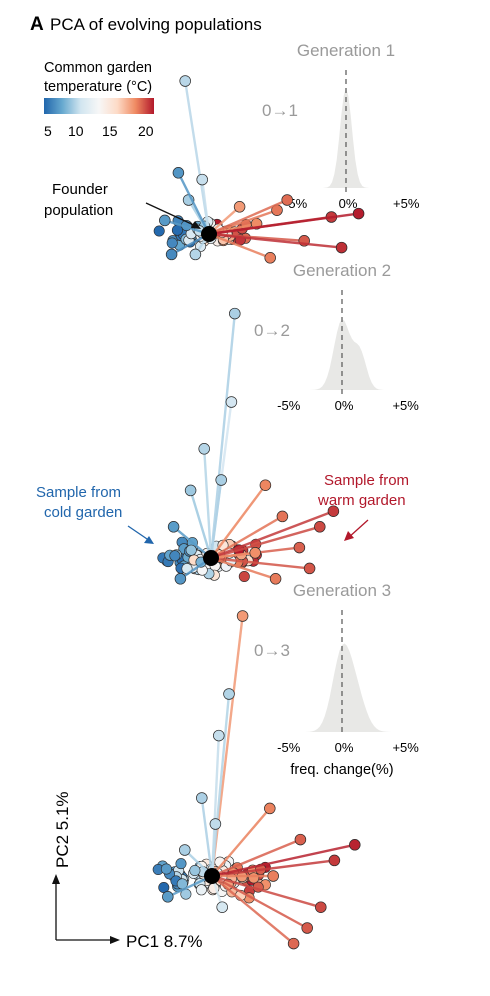 Image resolution: width=490 pixels, height=996 pixels. Describe the element at coordinates (98, 68) in the screenshot. I see `colorbar-title-line1: Common garden` at that location.